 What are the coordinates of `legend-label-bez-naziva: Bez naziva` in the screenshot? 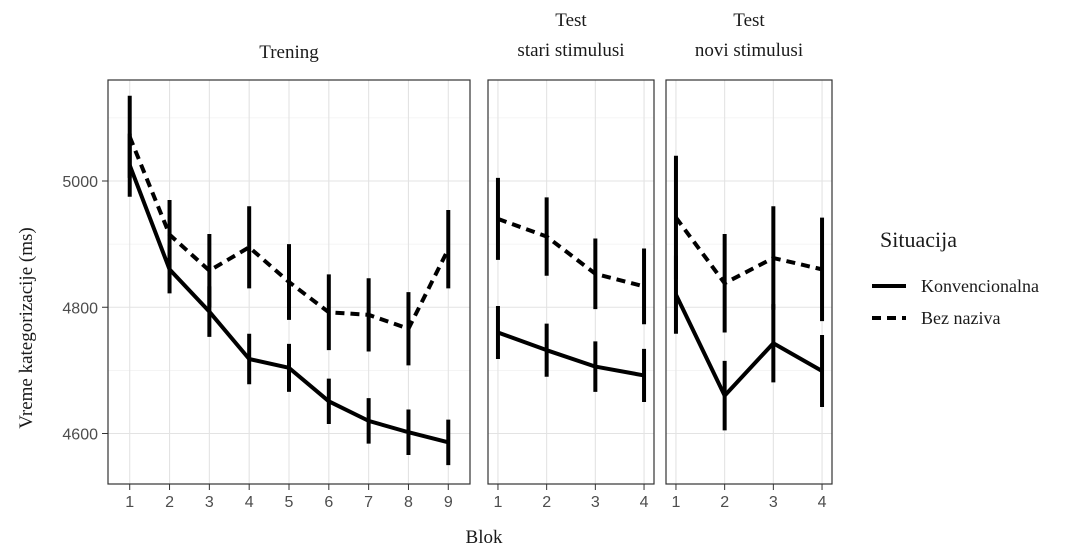 It's located at (960, 318).